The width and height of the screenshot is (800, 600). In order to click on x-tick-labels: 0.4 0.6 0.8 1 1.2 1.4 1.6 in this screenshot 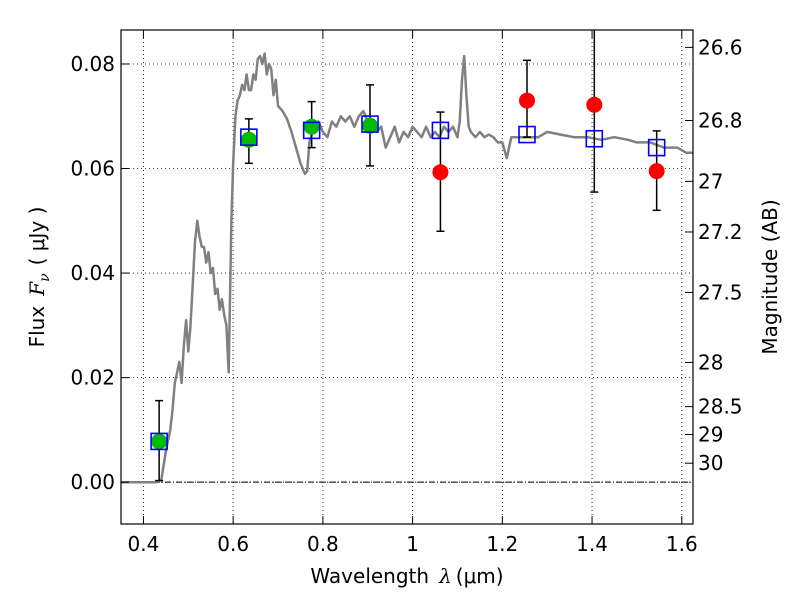, I will do `click(413, 544)`.